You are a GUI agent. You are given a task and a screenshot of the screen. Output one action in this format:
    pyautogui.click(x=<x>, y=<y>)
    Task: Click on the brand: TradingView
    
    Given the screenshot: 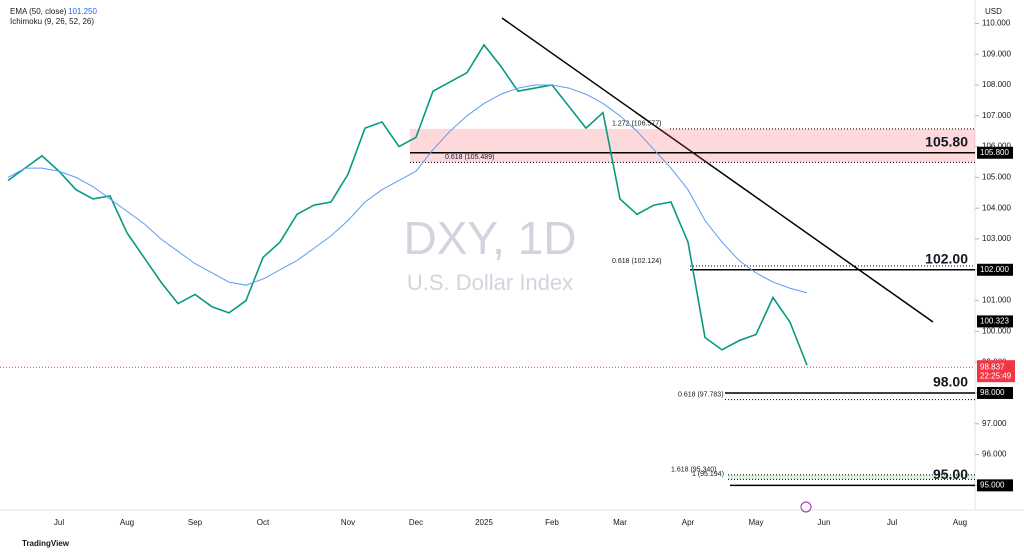 What is the action you would take?
    pyautogui.click(x=46, y=543)
    